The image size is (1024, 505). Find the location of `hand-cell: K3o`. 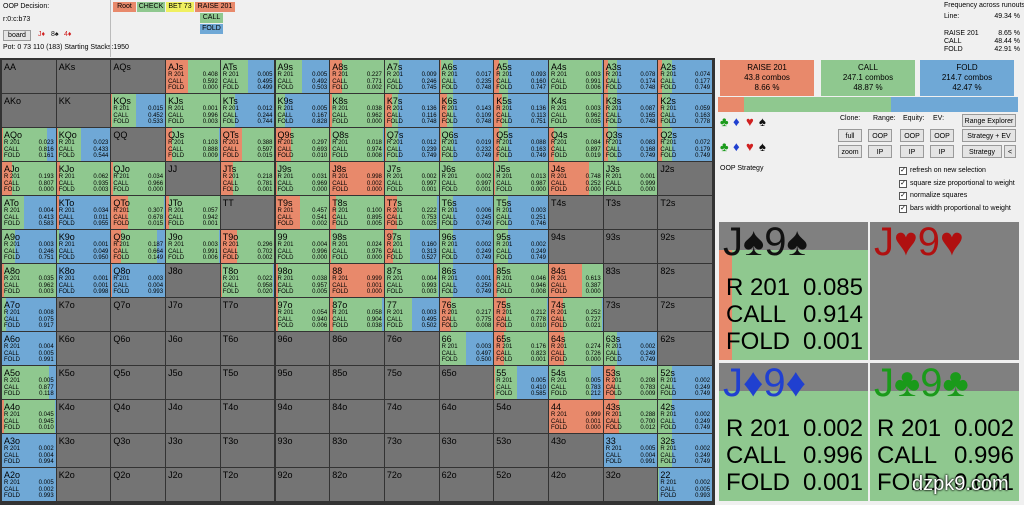

hand-cell: K3o is located at coordinates (83, 450).